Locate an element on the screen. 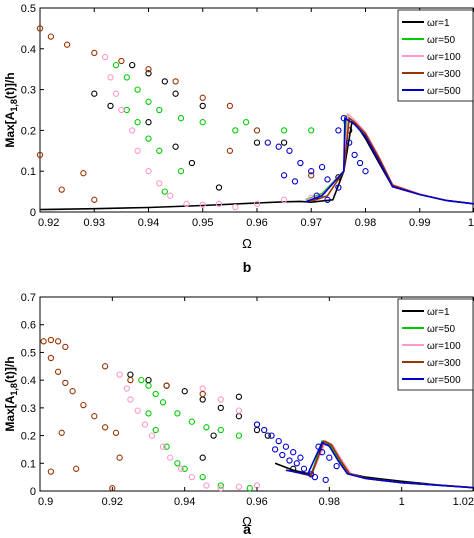 The height and width of the screenshot is (538, 474). y-axis-label-sub: 1,8 is located at coordinates (14, 389).